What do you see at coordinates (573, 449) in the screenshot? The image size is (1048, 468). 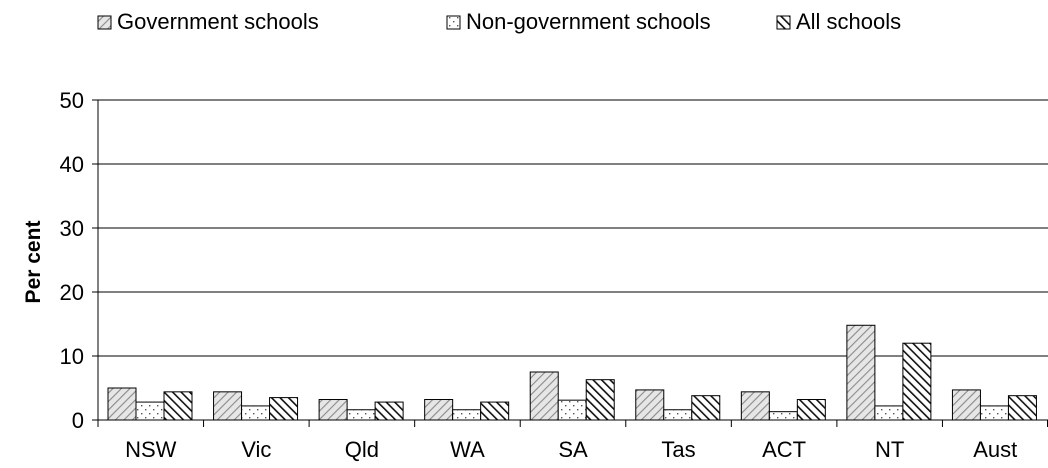 I see `x-tick-label: SA` at bounding box center [573, 449].